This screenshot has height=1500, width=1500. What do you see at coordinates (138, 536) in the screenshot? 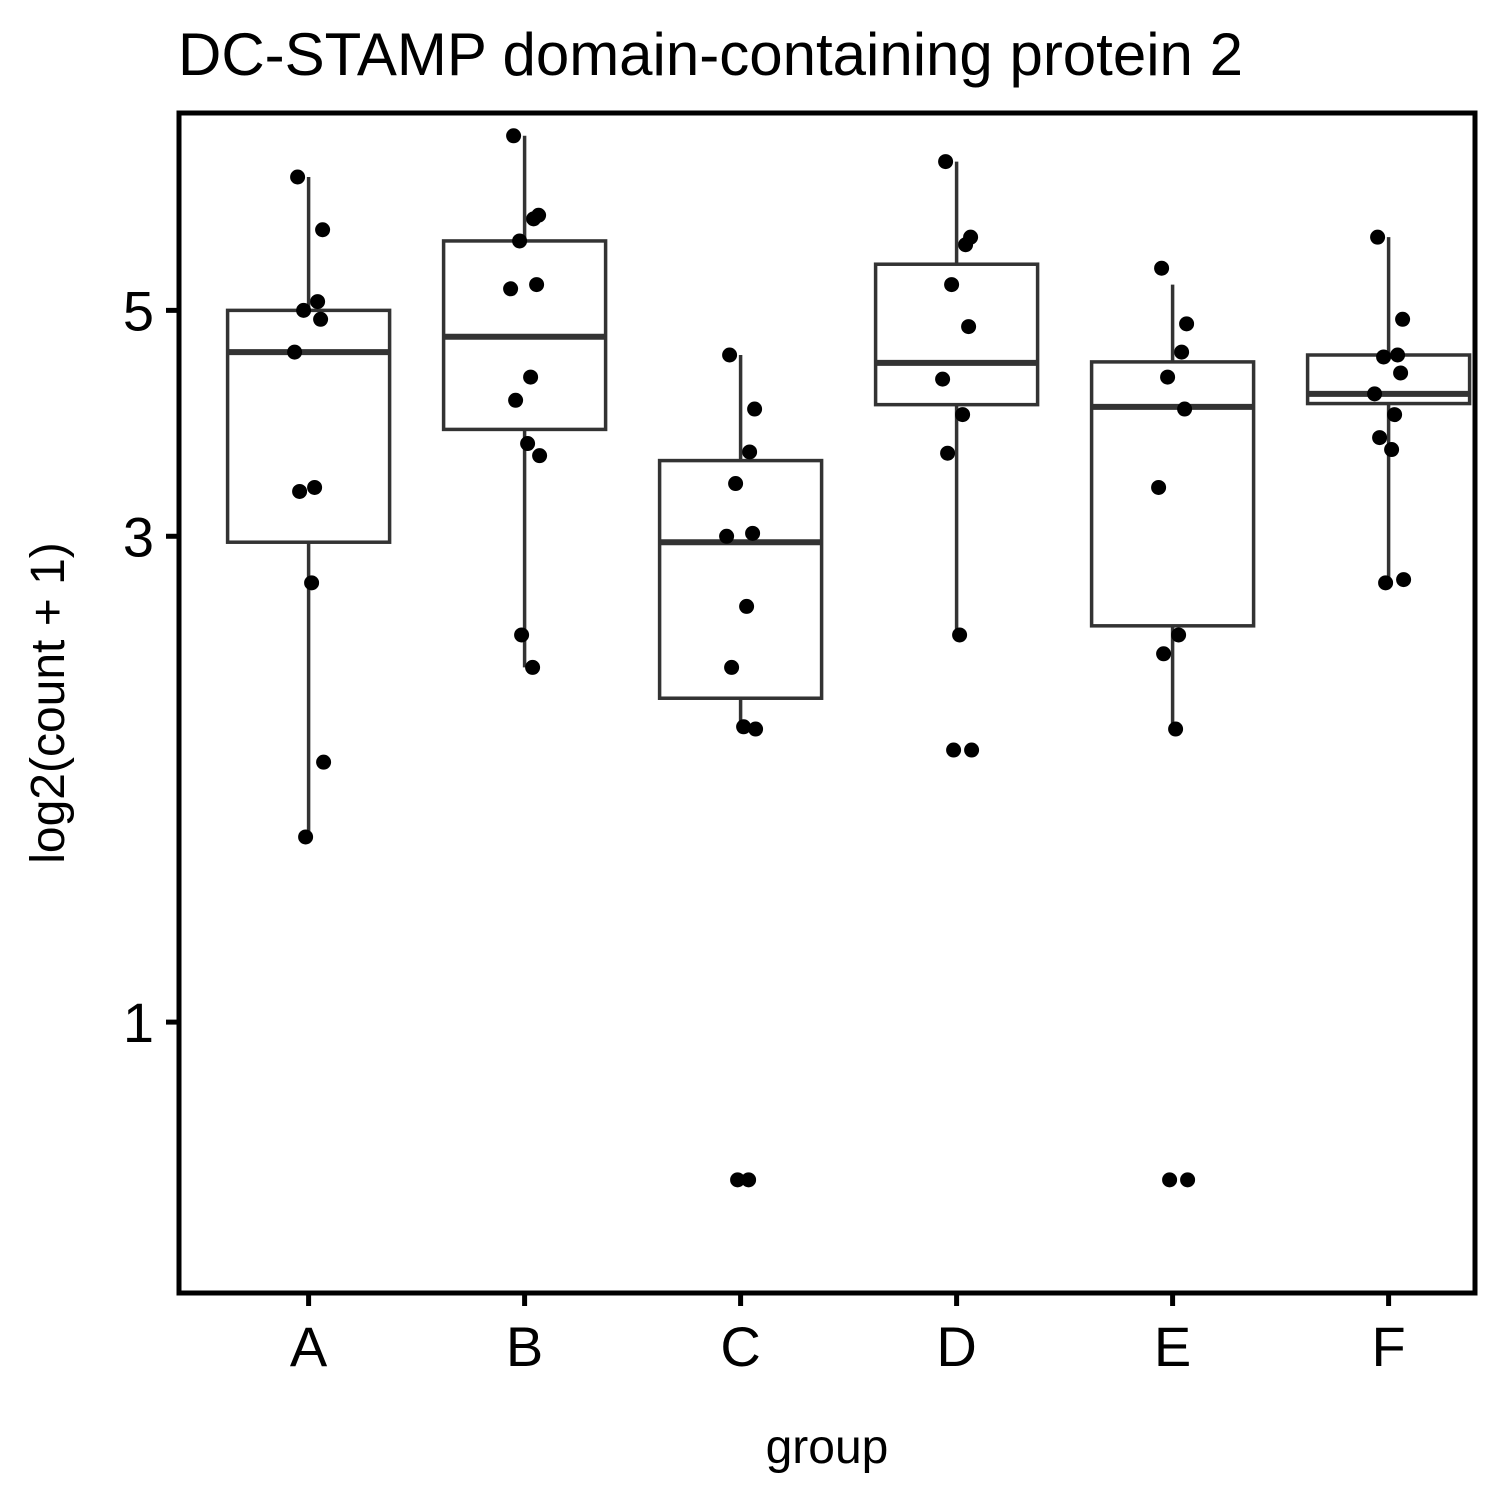
I see `y-tick-label-3: 3` at bounding box center [138, 536].